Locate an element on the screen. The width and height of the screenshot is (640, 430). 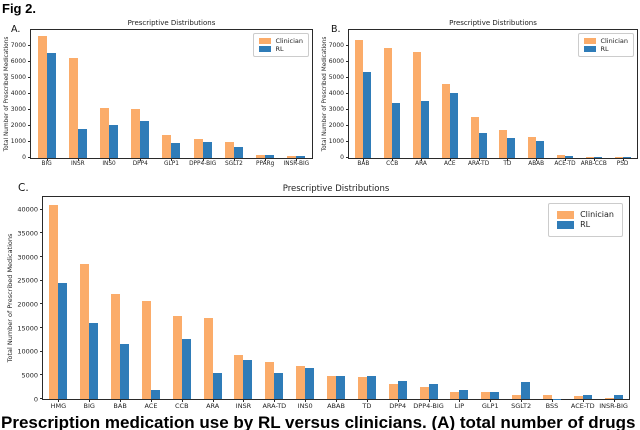
x-tick-label: PPARg is located at coordinates (265, 164).